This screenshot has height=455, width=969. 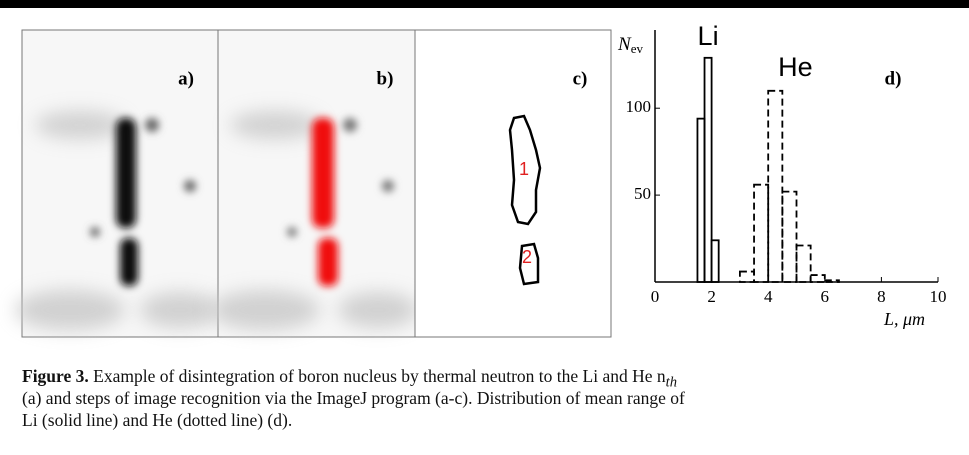 I want to click on panel-label: d), so click(x=893, y=78).